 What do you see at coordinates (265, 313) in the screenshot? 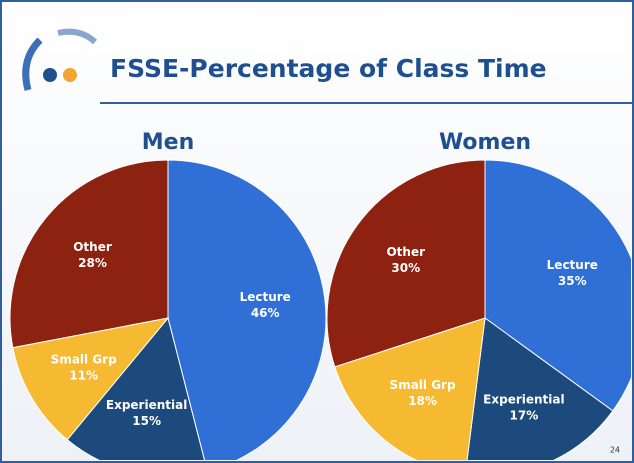
I see `slice-value-label: 46%` at bounding box center [265, 313].